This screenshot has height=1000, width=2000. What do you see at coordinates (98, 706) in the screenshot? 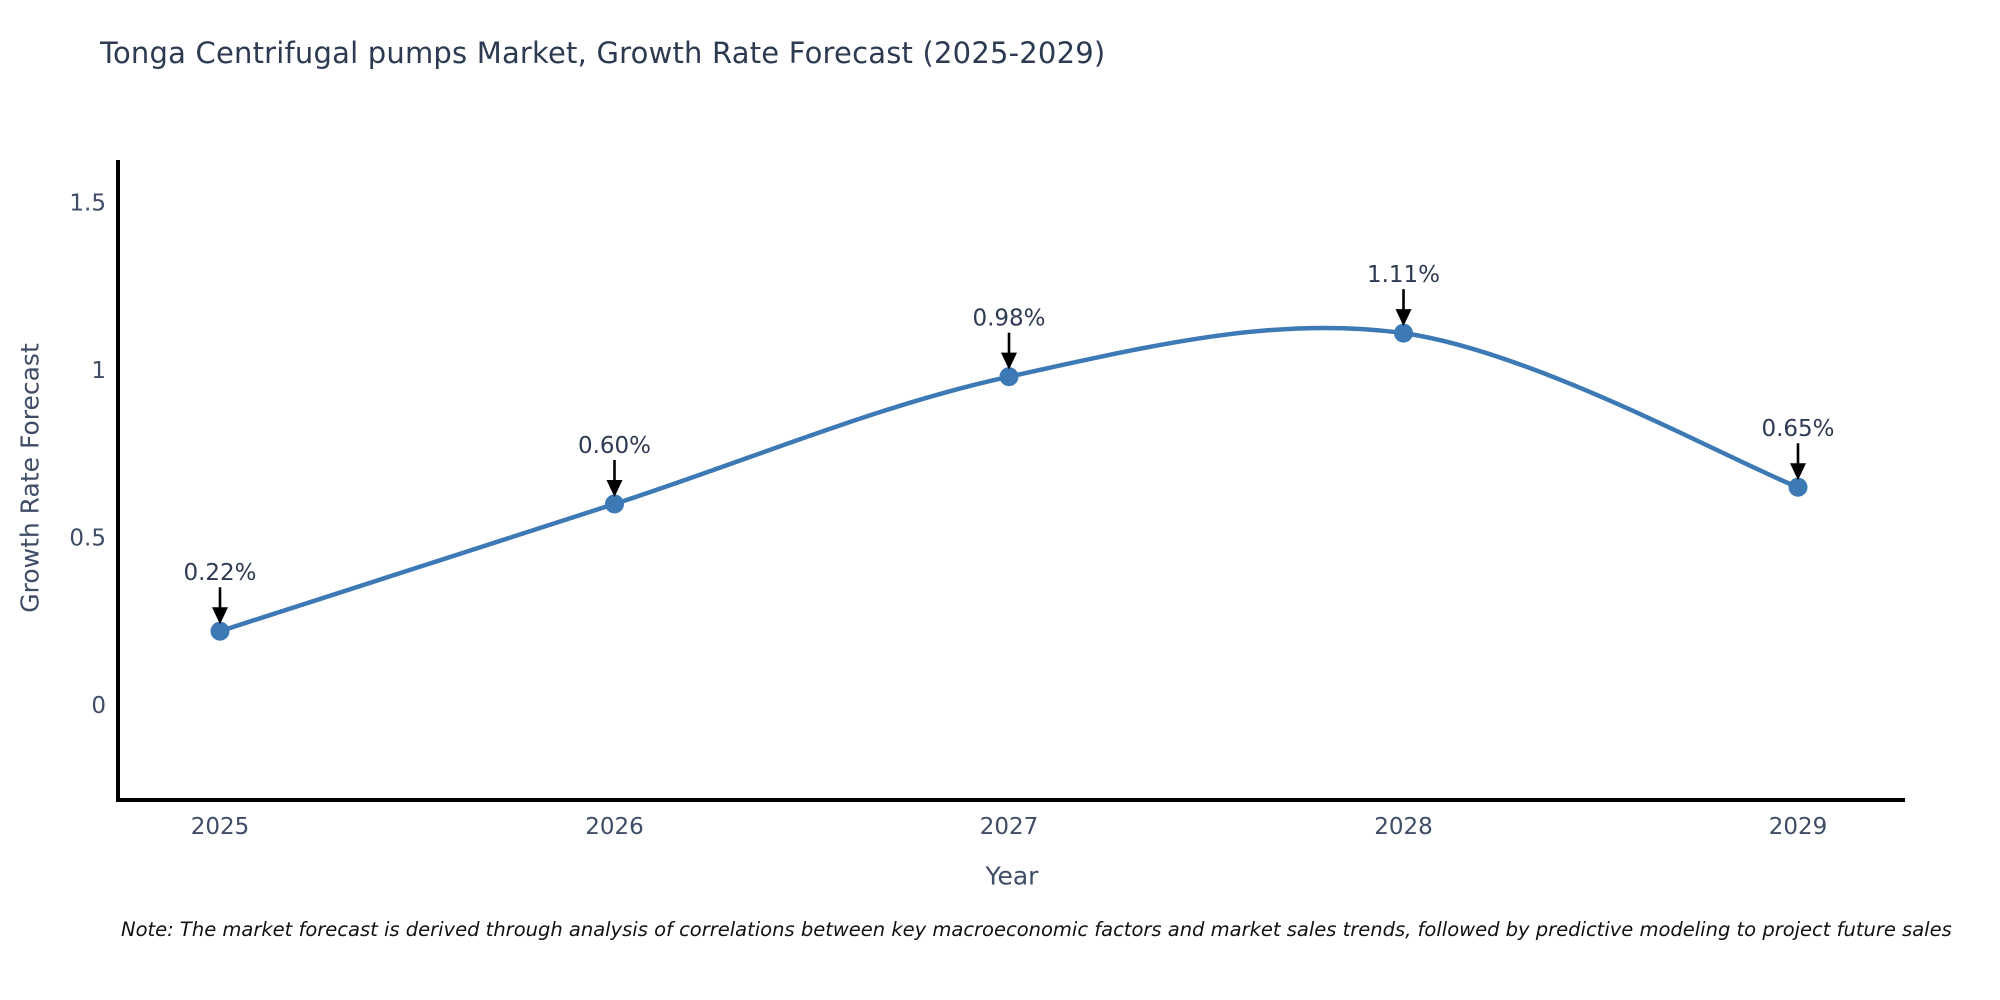
I see `y-tick-label: 0` at bounding box center [98, 706].